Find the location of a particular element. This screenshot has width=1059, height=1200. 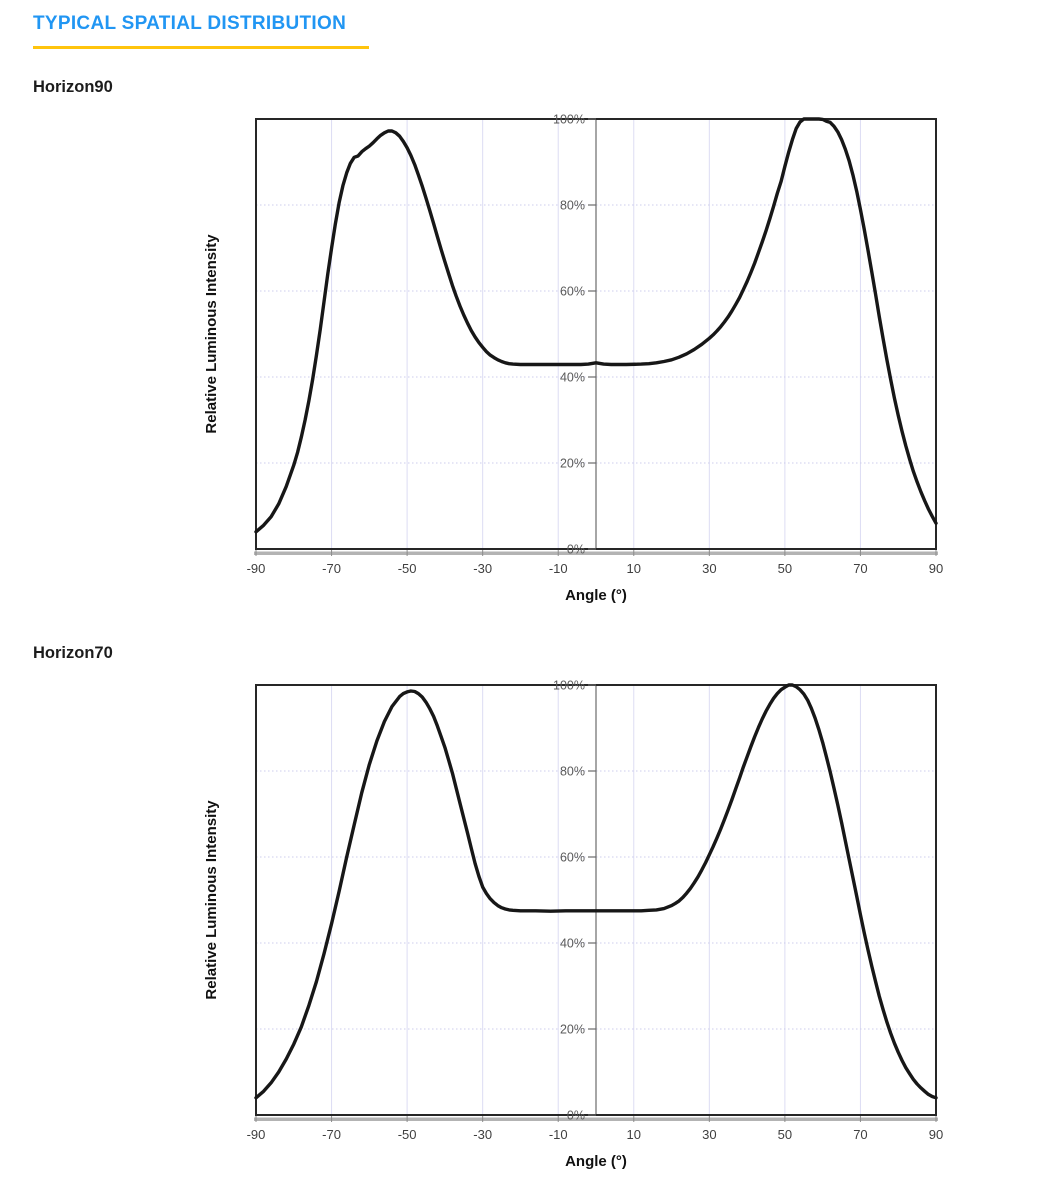

section-label-horizon90: Horizon90 is located at coordinates (73, 87).